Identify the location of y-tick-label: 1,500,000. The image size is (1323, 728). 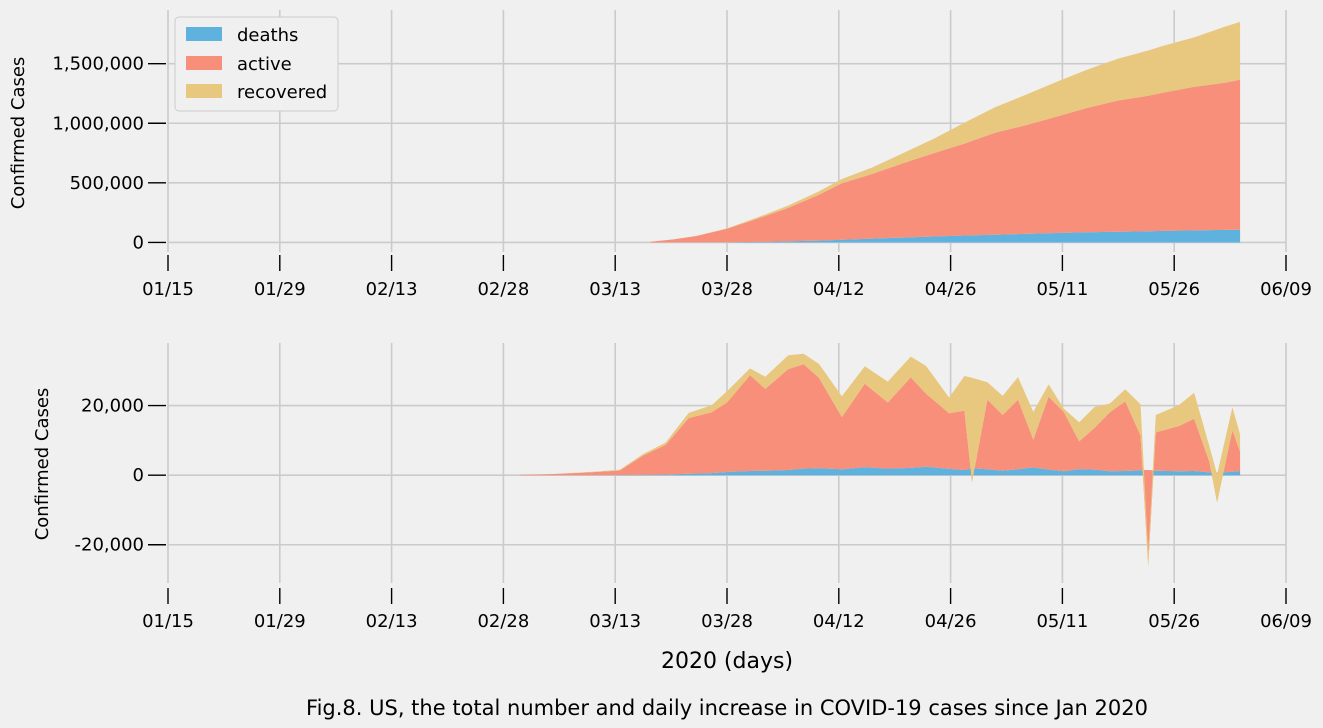
(98, 64).